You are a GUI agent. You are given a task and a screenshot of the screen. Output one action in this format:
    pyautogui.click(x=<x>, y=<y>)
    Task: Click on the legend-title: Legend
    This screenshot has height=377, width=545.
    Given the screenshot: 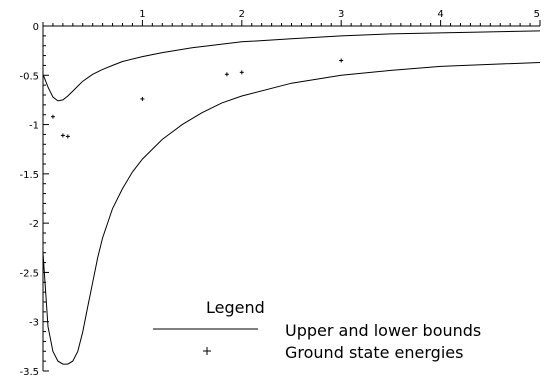 What is the action you would take?
    pyautogui.click(x=235, y=307)
    